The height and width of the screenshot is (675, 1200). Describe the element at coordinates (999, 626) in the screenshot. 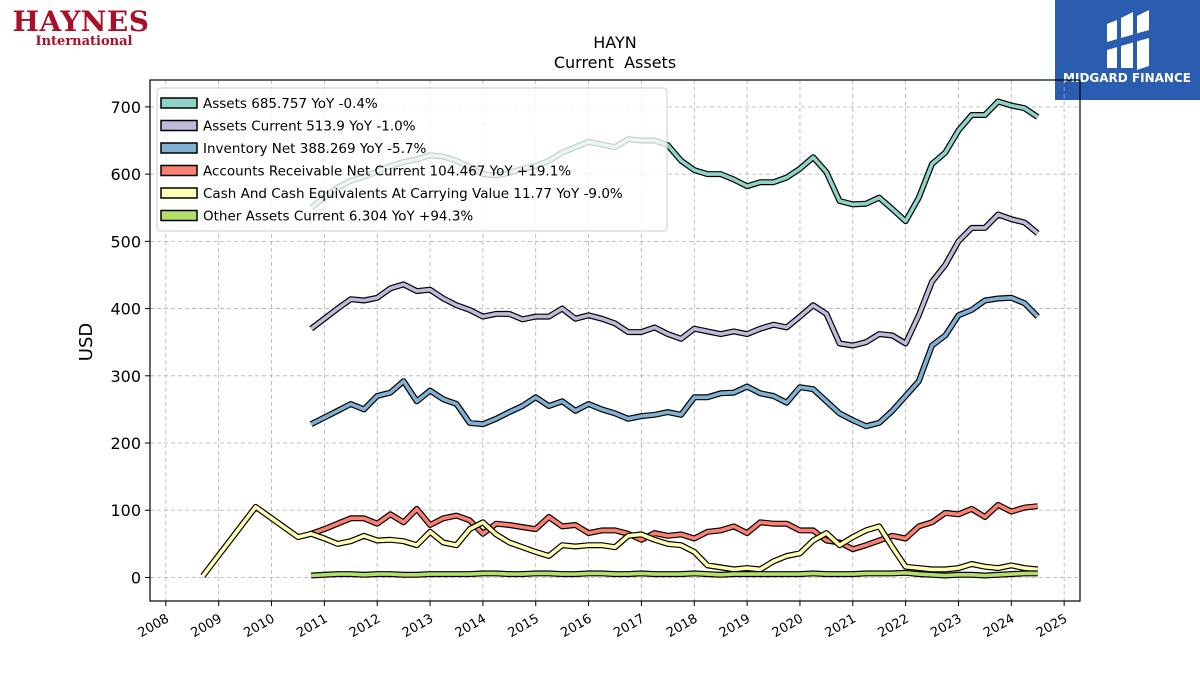

I see `x-tick-label: 2024` at that location.